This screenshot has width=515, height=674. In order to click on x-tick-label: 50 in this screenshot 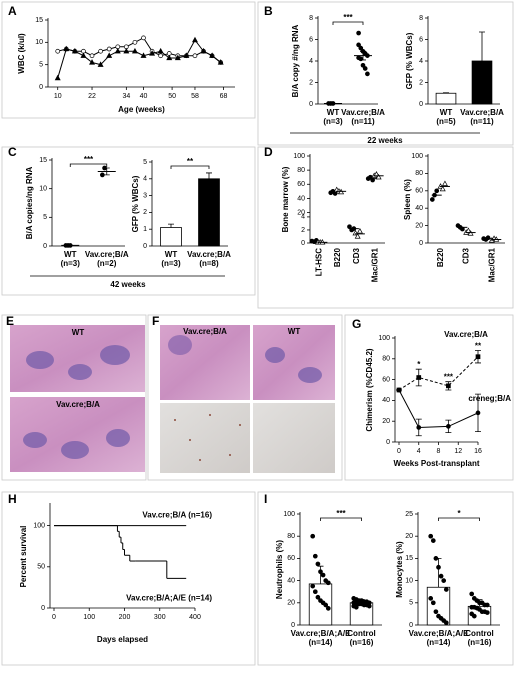, I will do `click(172, 96)`.